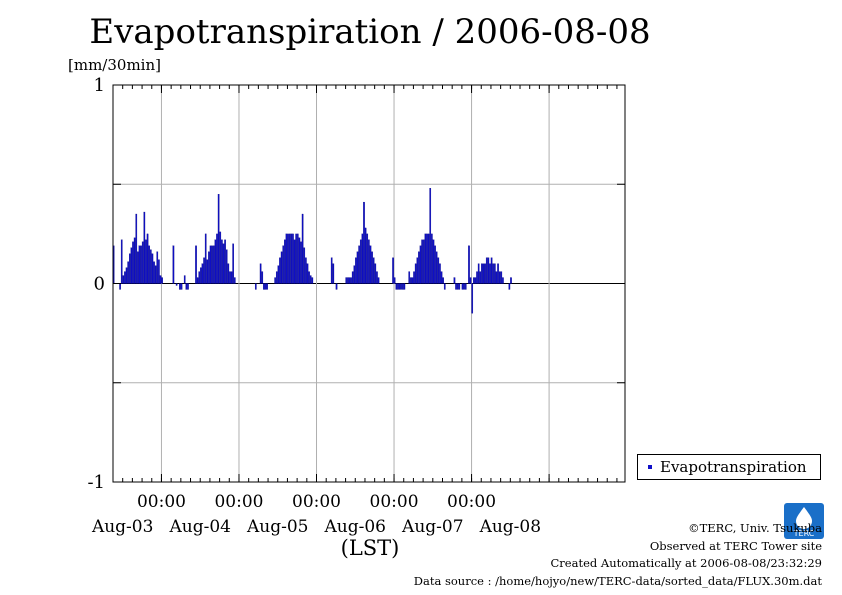  I want to click on y-unit-label: [mm/30min], so click(114, 65).